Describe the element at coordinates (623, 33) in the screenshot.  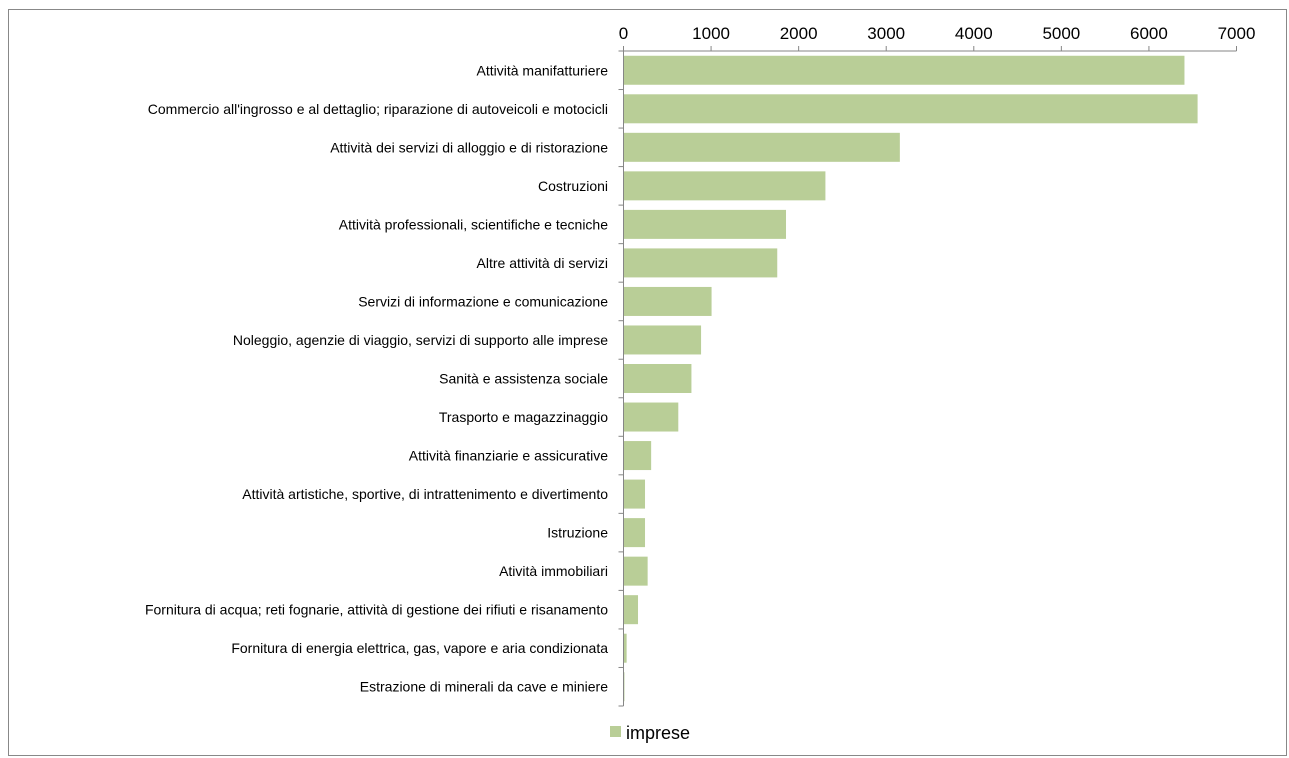
I see `x-tick-label: 0` at that location.